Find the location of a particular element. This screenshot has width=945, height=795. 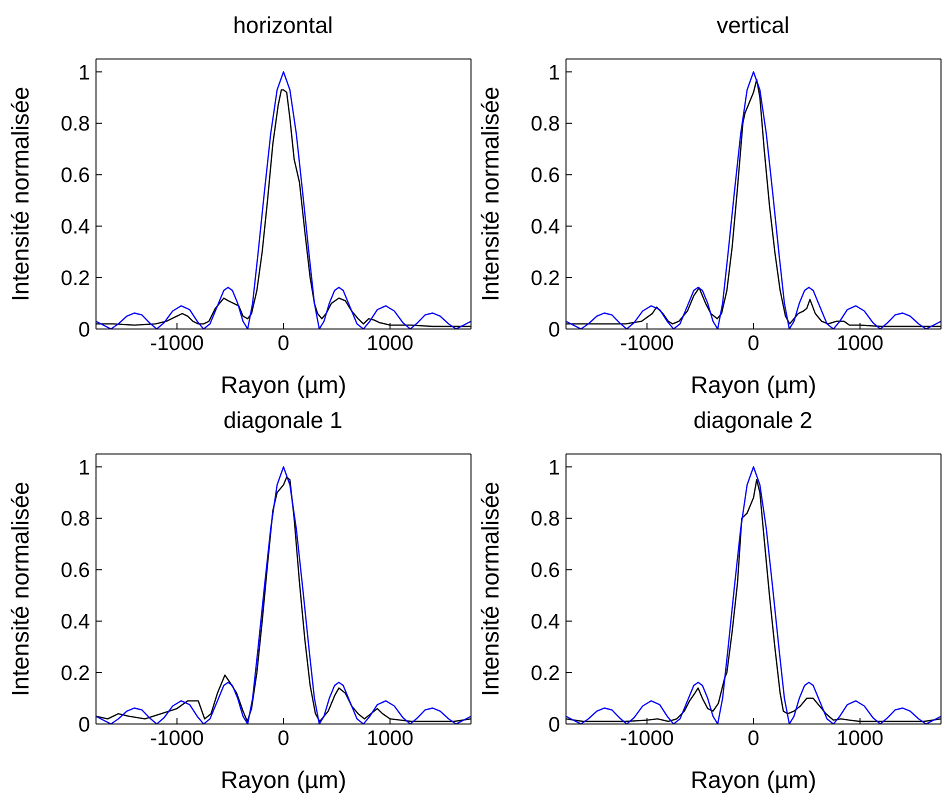

chart-title: diagonale 2 is located at coordinates (753, 420).